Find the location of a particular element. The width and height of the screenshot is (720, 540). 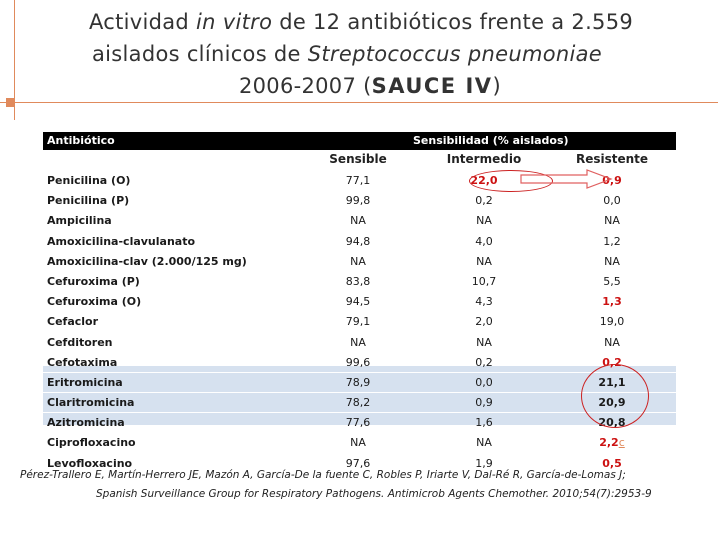

value-sensible: 83,8 is located at coordinates (358, 281).